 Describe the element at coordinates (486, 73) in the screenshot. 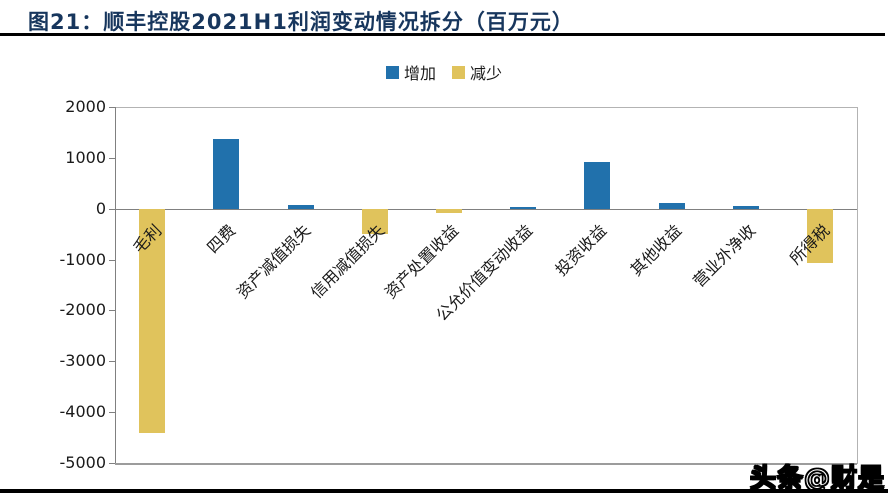

I see `legend-label-decrease: 减少` at that location.